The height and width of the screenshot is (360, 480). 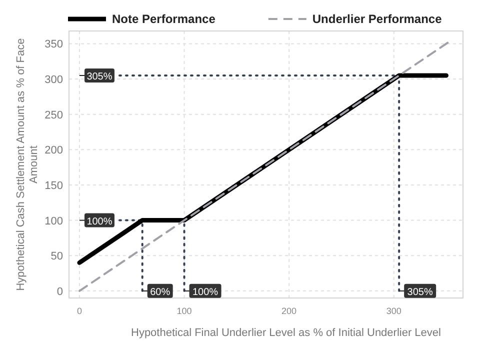 I want to click on y-tick-label: 100, so click(x=53, y=221).